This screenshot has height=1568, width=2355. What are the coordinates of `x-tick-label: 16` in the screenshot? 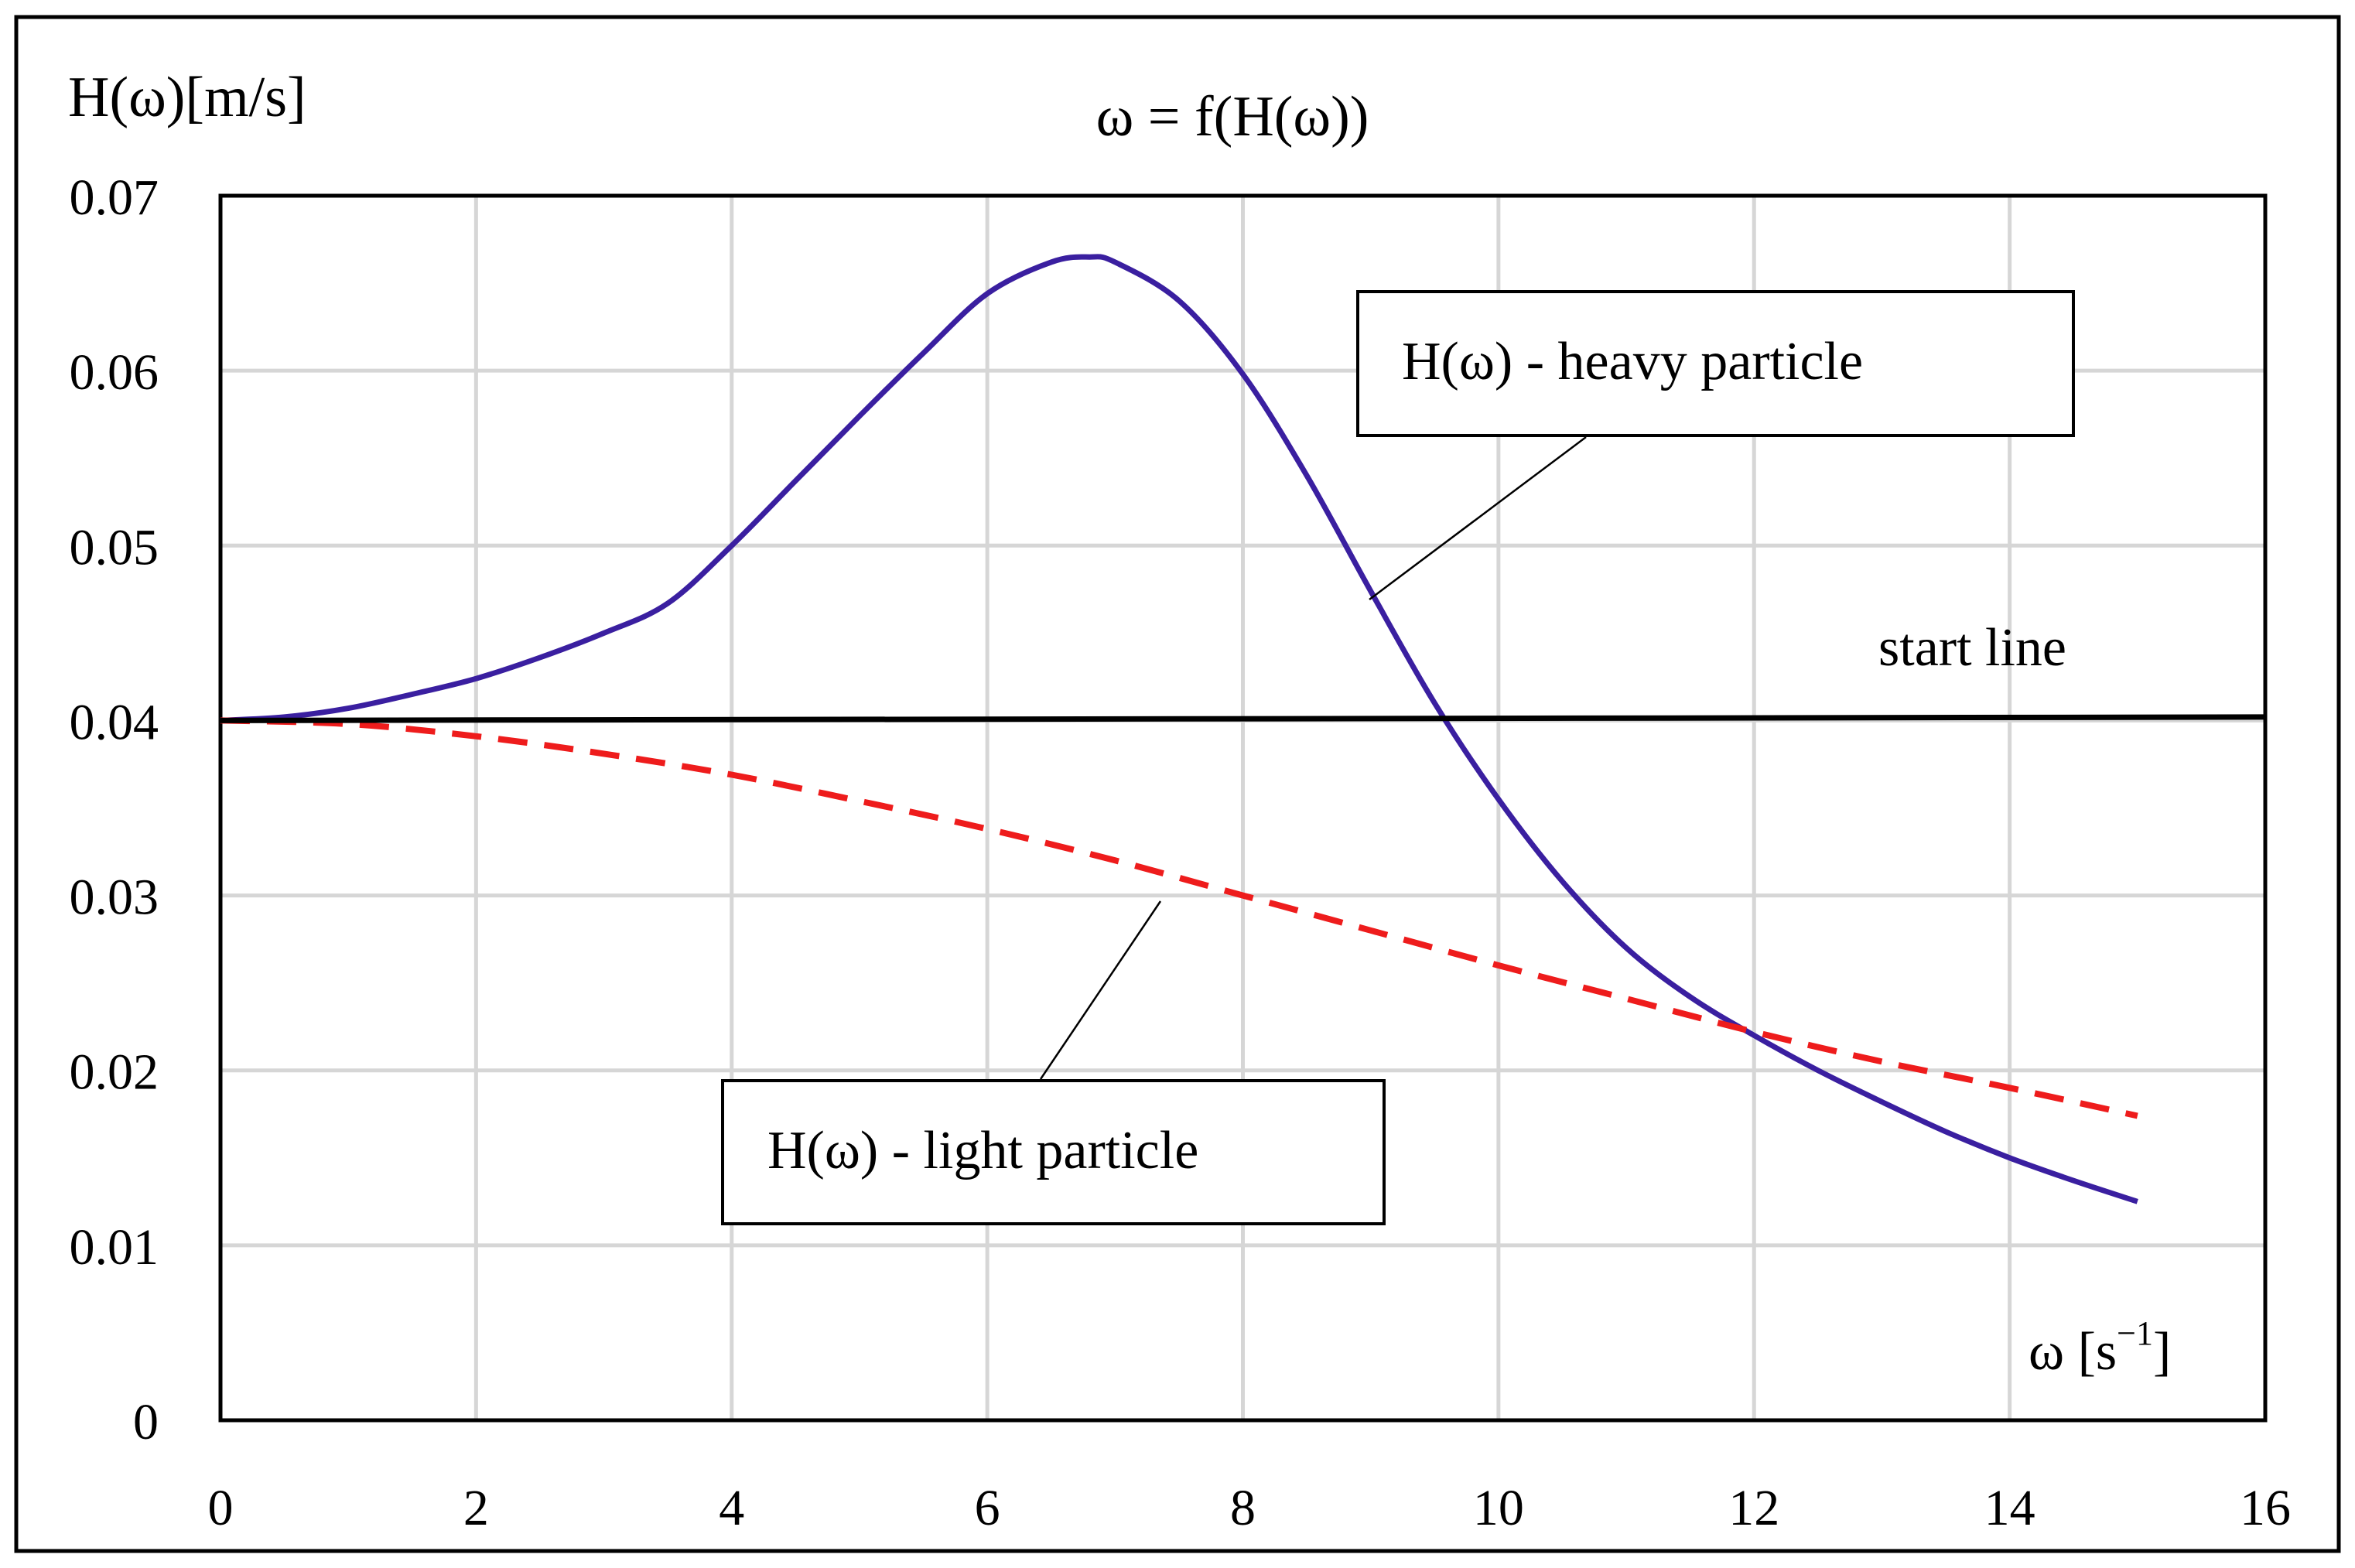 It's located at (2265, 1508).